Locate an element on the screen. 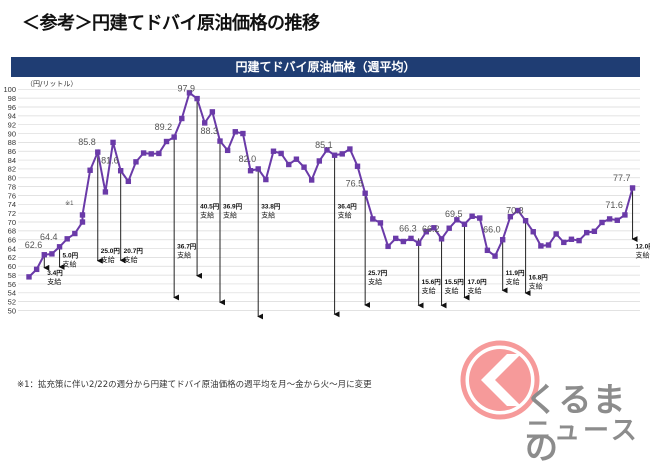  logo-text-line2: ニュース is located at coordinates (582, 431).